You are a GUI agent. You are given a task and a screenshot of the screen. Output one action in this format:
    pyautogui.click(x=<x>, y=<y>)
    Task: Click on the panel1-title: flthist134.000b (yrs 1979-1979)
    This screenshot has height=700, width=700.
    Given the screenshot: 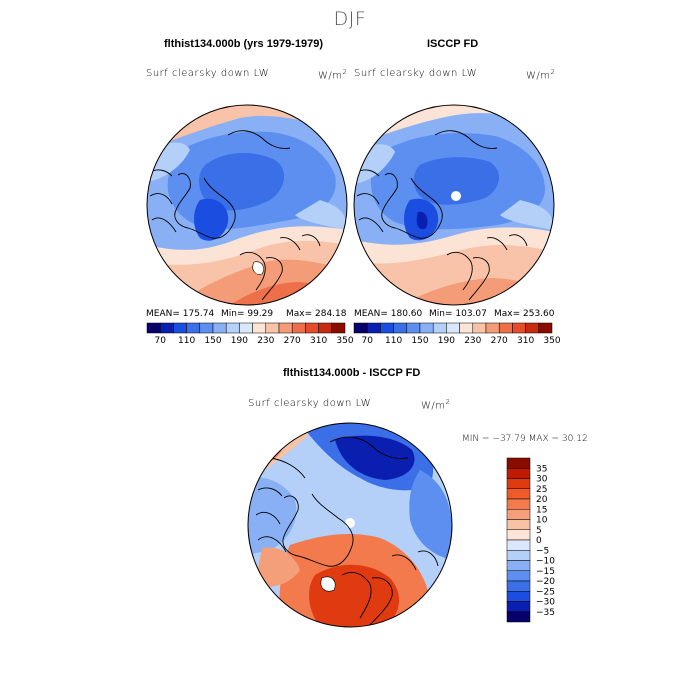 What is the action you would take?
    pyautogui.click(x=243, y=44)
    